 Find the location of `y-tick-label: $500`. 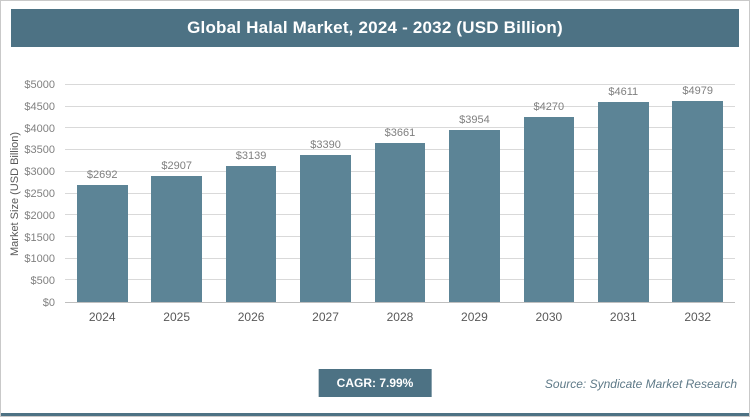

y-tick-label: $500 is located at coordinates (42, 281).